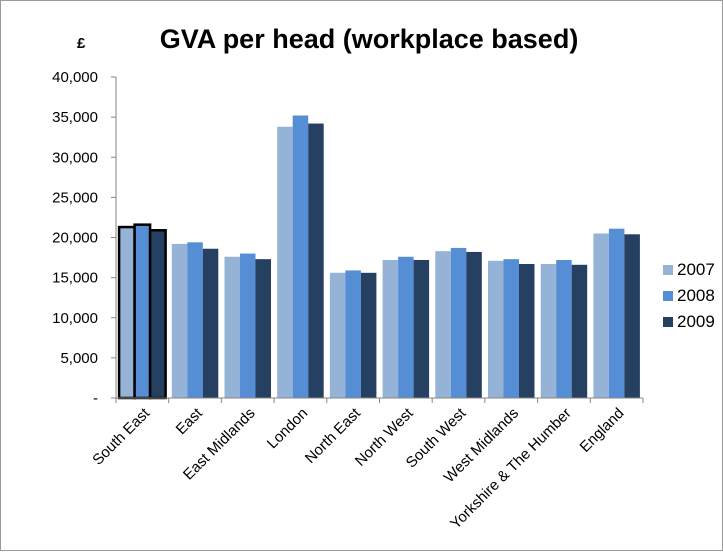 The height and width of the screenshot is (552, 723). I want to click on y-tick-label: 10,000, so click(75, 318).